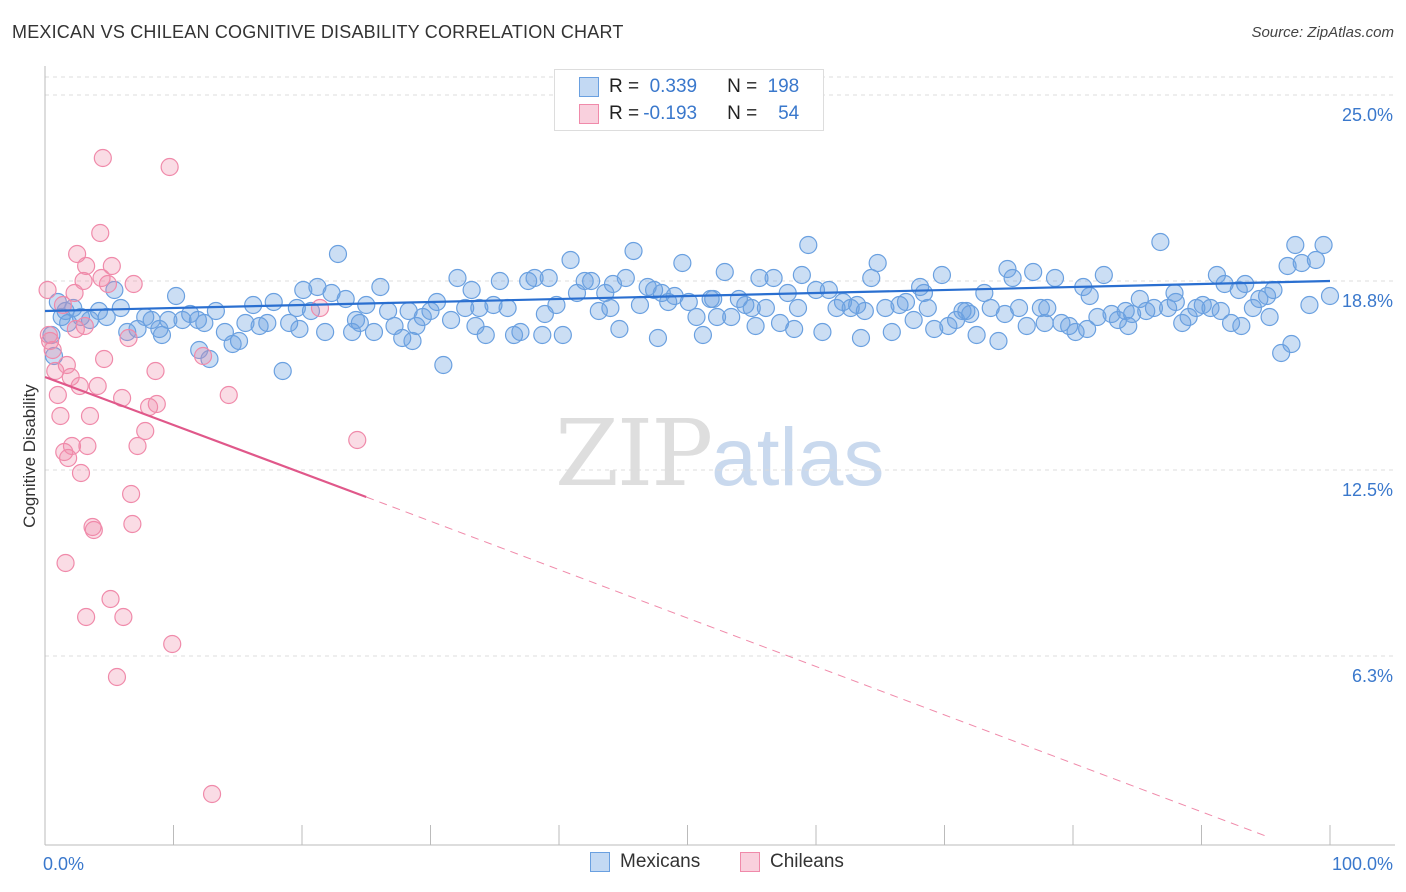  I want to click on legend-r-value: 0.339, so click(673, 86).